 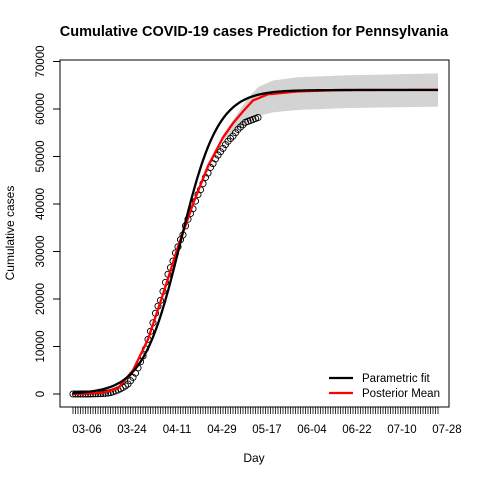 What do you see at coordinates (41, 347) in the screenshot?
I see `y-tick-label: 10000` at bounding box center [41, 347].